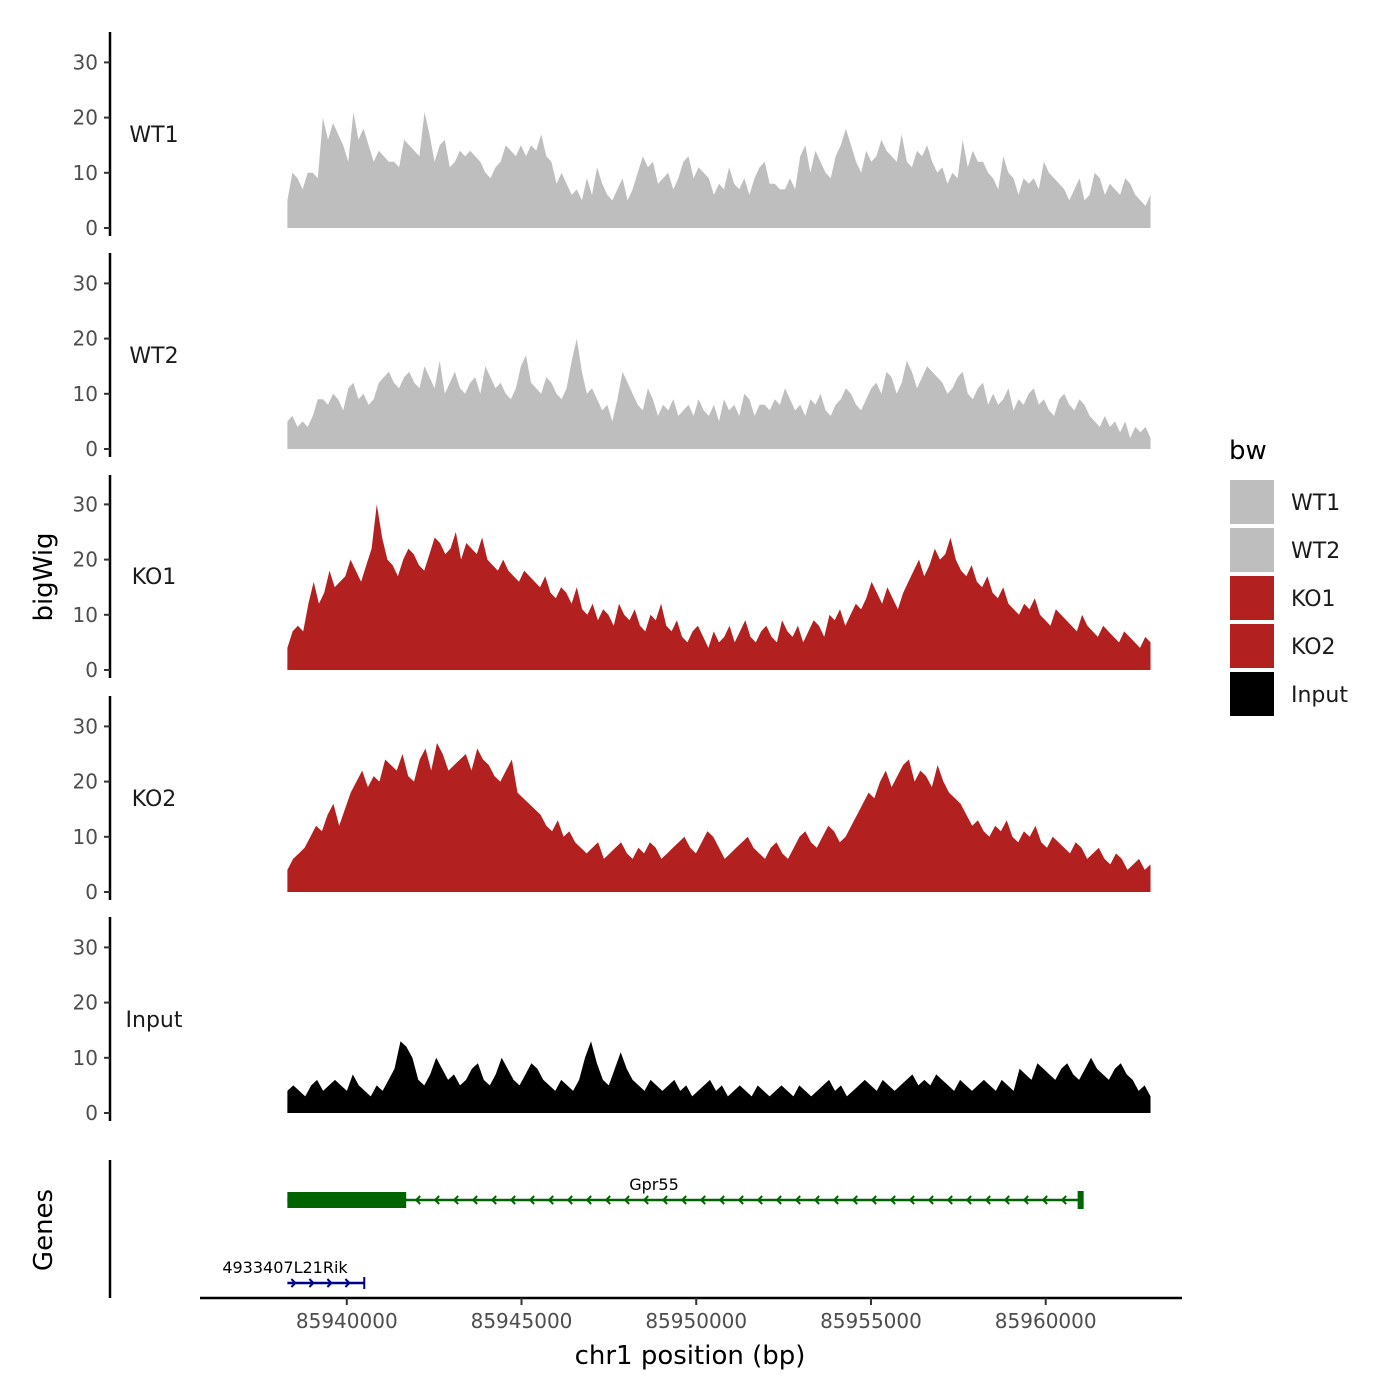 Image resolution: width=1400 pixels, height=1400 pixels. What do you see at coordinates (1285, 550) in the screenshot?
I see `legend-entry-wt2: WT2` at bounding box center [1285, 550].